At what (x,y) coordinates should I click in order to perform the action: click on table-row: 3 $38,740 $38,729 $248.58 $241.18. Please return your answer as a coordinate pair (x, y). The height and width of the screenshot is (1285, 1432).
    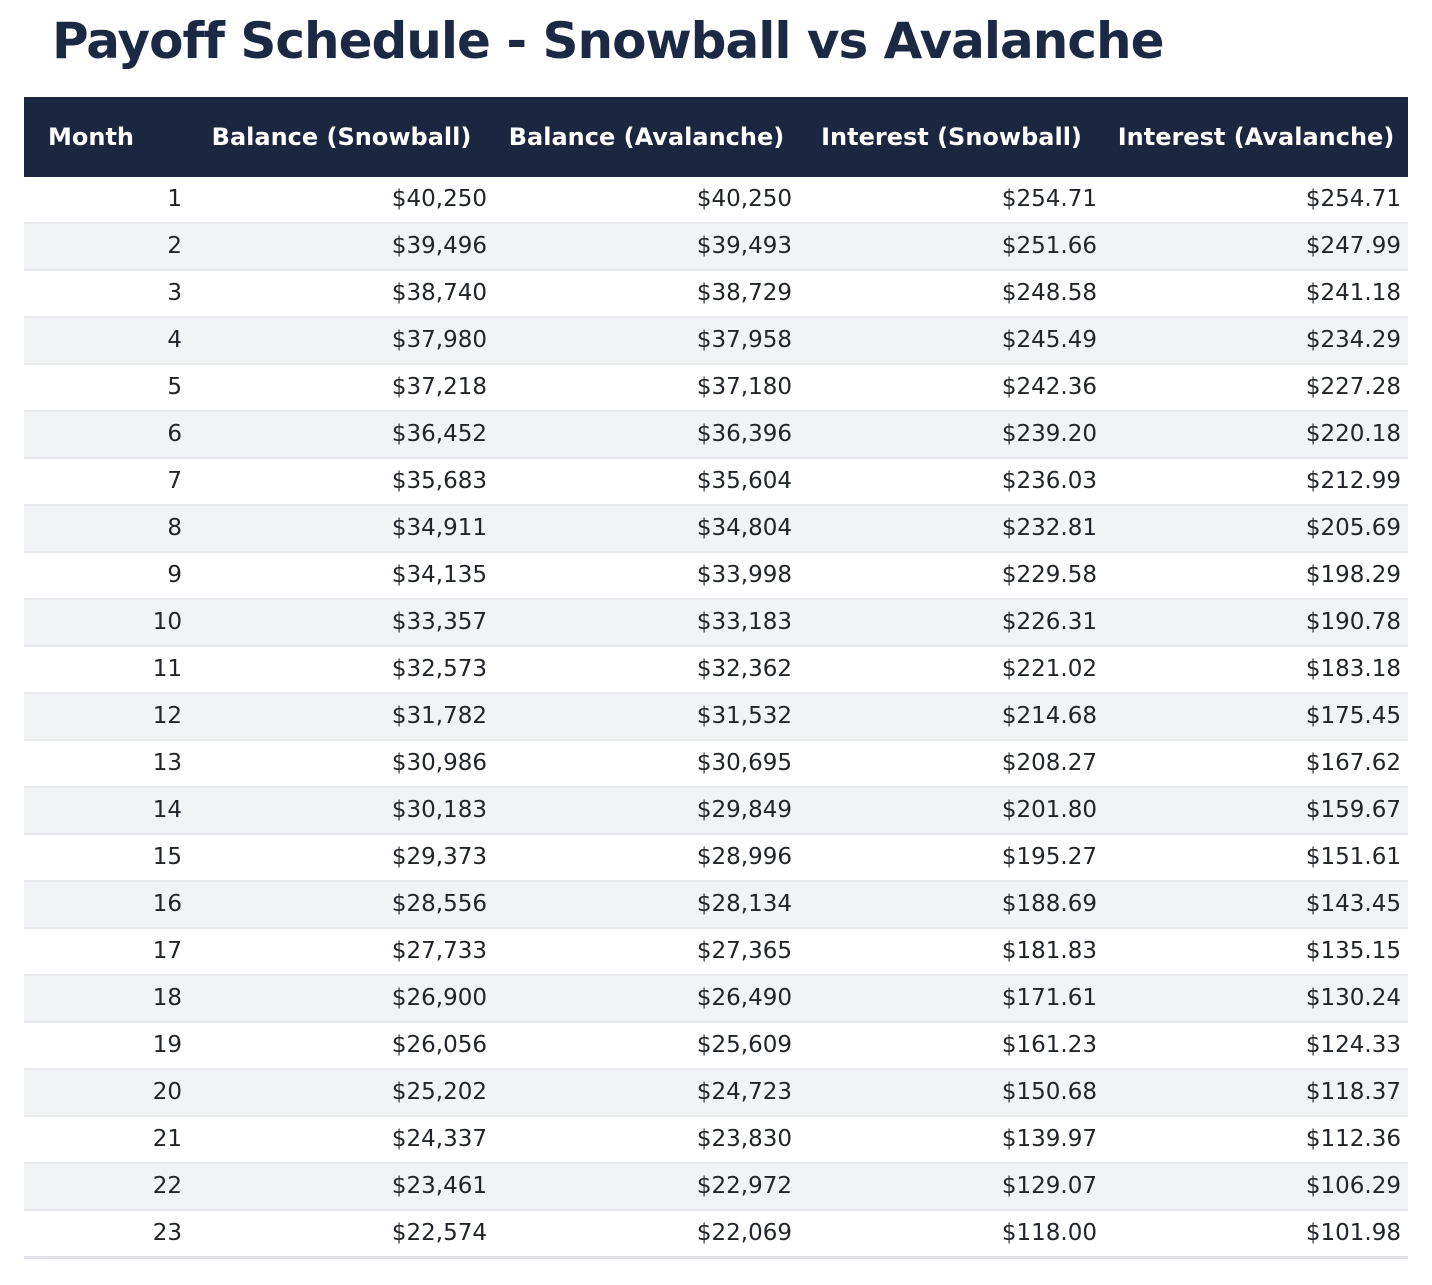
    Looking at the image, I should click on (716, 293).